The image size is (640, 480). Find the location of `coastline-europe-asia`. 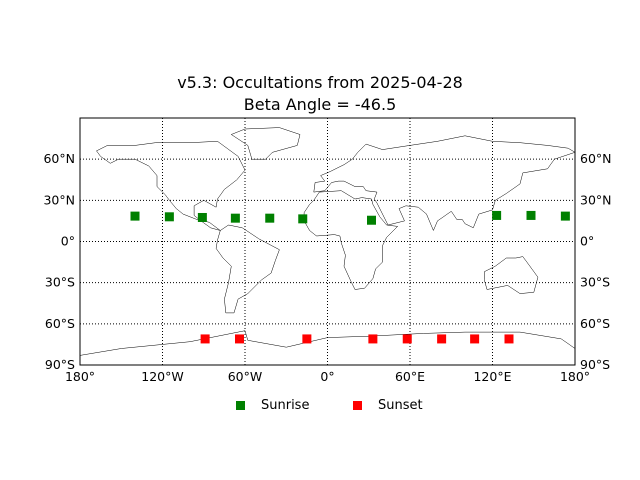

coastline-europe-asia is located at coordinates (444, 183).